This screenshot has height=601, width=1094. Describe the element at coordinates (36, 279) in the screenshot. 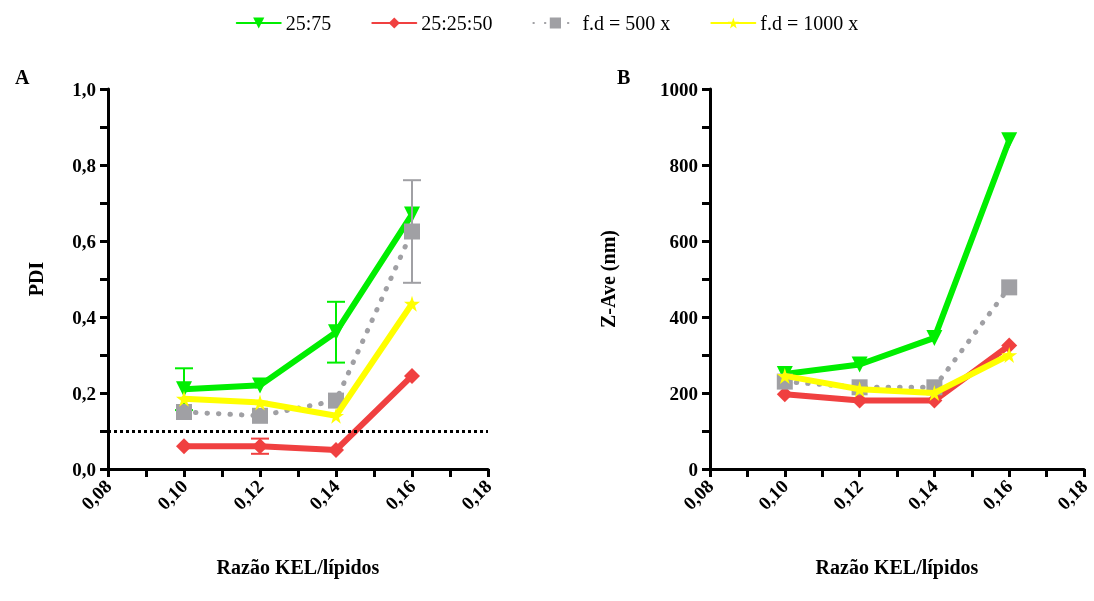

I see `y-axis-title: PDI` at that location.